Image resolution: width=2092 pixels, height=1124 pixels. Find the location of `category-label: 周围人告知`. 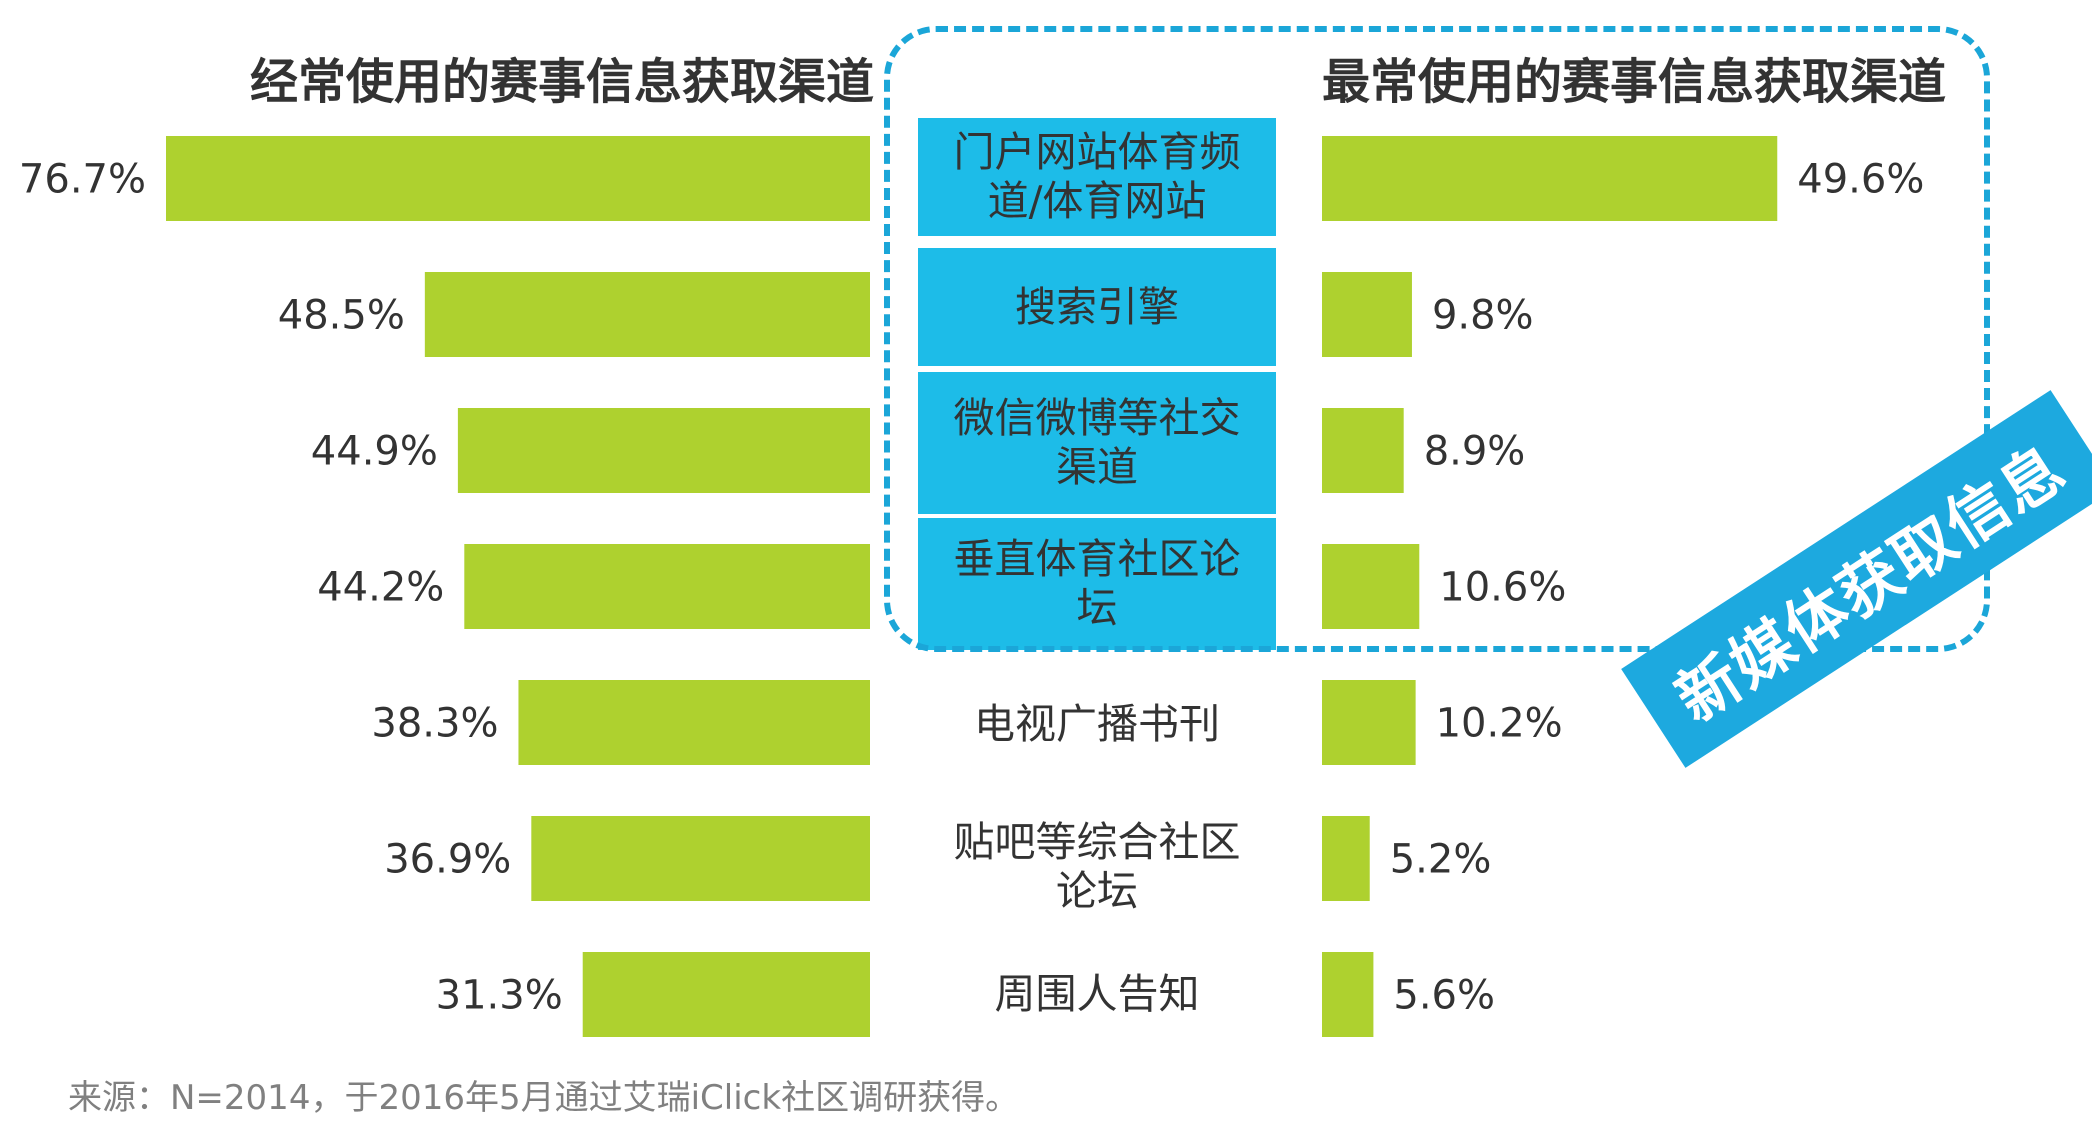

category-label: 周围人告知 is located at coordinates (1097, 994).